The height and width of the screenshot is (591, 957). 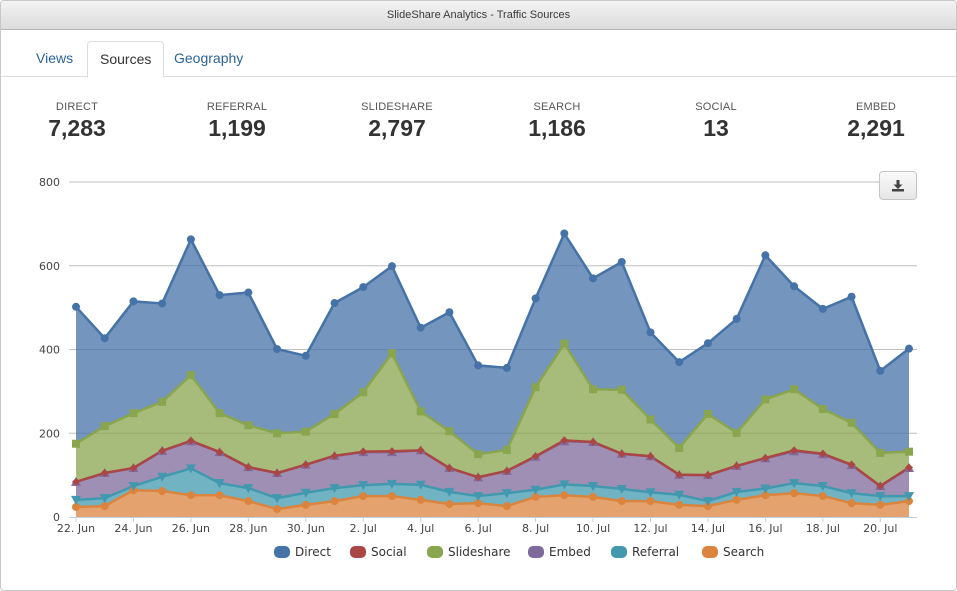 I want to click on tab-sources: Sources, so click(x=126, y=59).